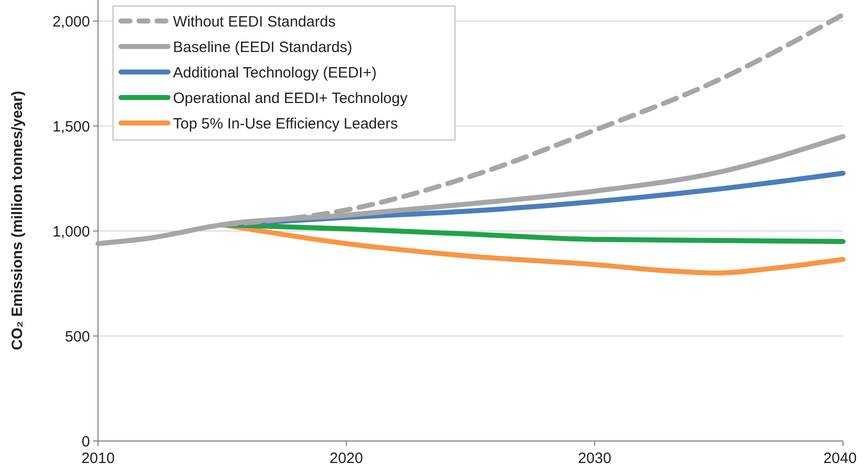  I want to click on legend-label: Operational and EEDI+ Technology, so click(290, 98).